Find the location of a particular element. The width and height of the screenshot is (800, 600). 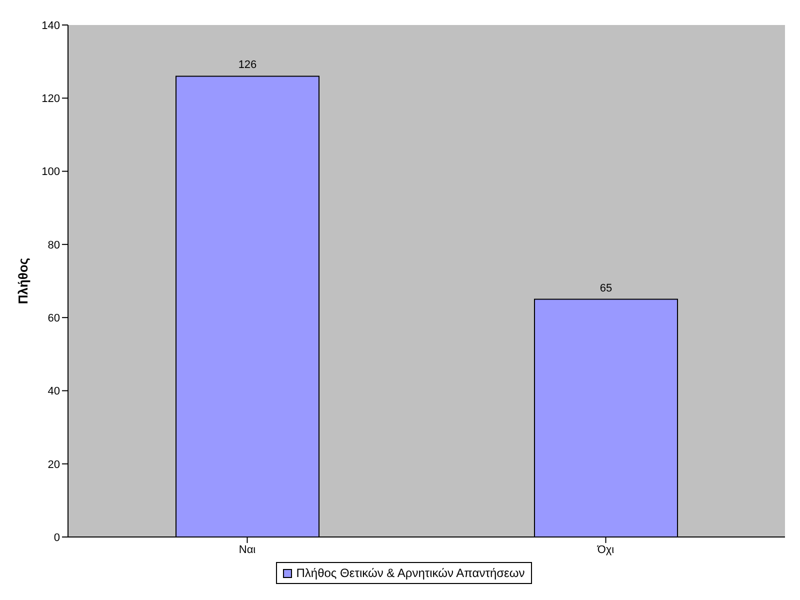

y-tick-label: 120 is located at coordinates (51, 99).